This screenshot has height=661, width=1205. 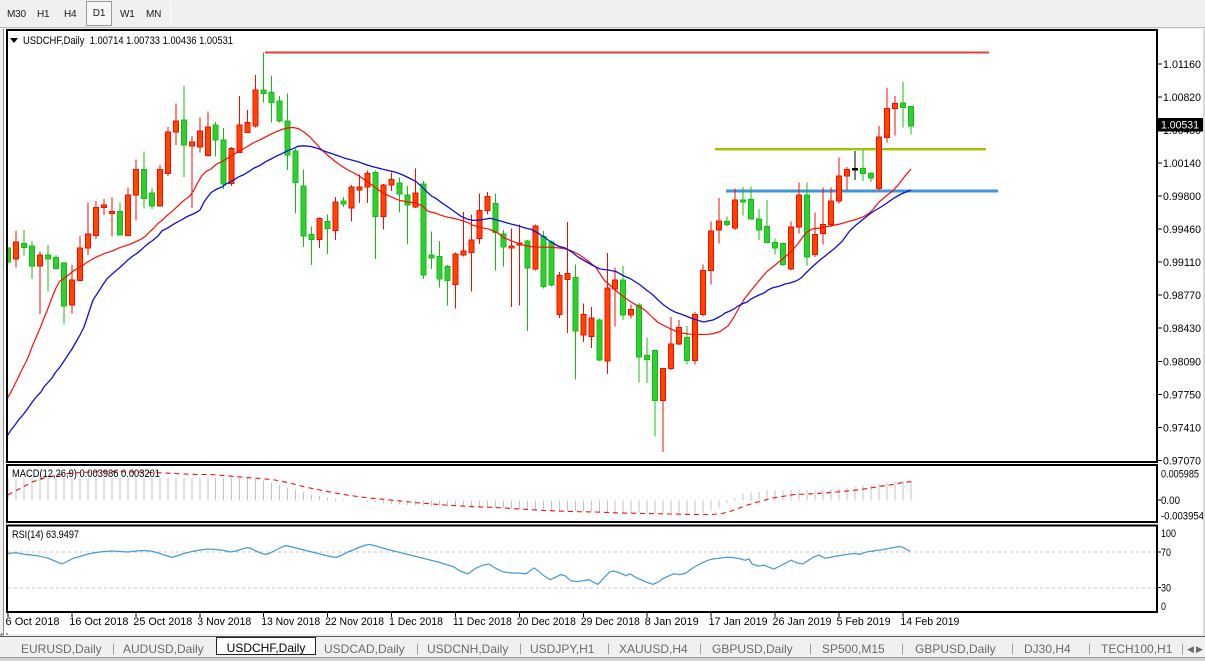 I want to click on svg-text: 1.01160, so click(x=1182, y=65).